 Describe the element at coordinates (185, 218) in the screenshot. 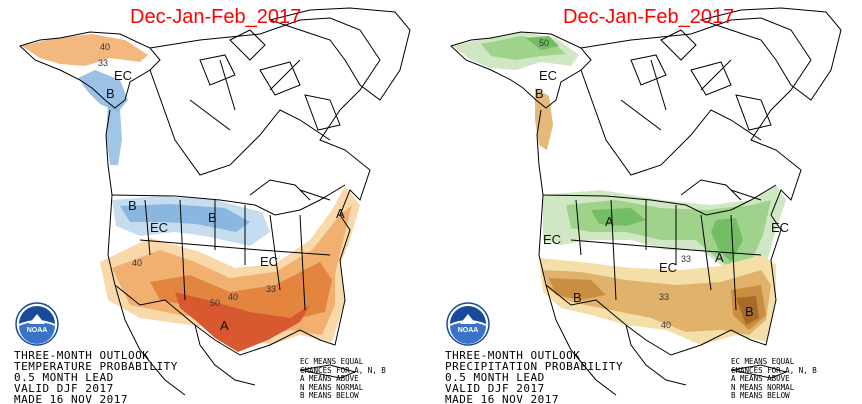

I see `northern-tier-below-core` at that location.